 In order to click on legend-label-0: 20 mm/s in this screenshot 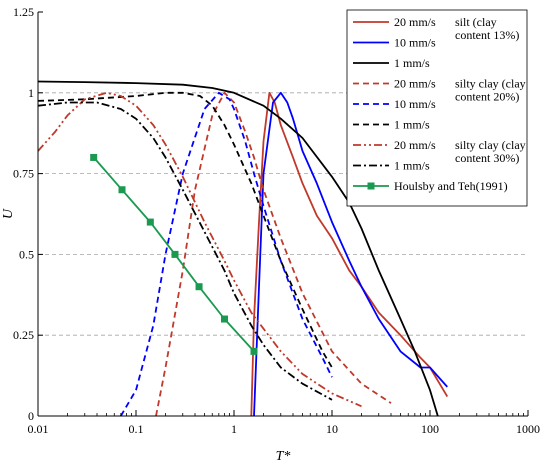, I will do `click(415, 22)`.